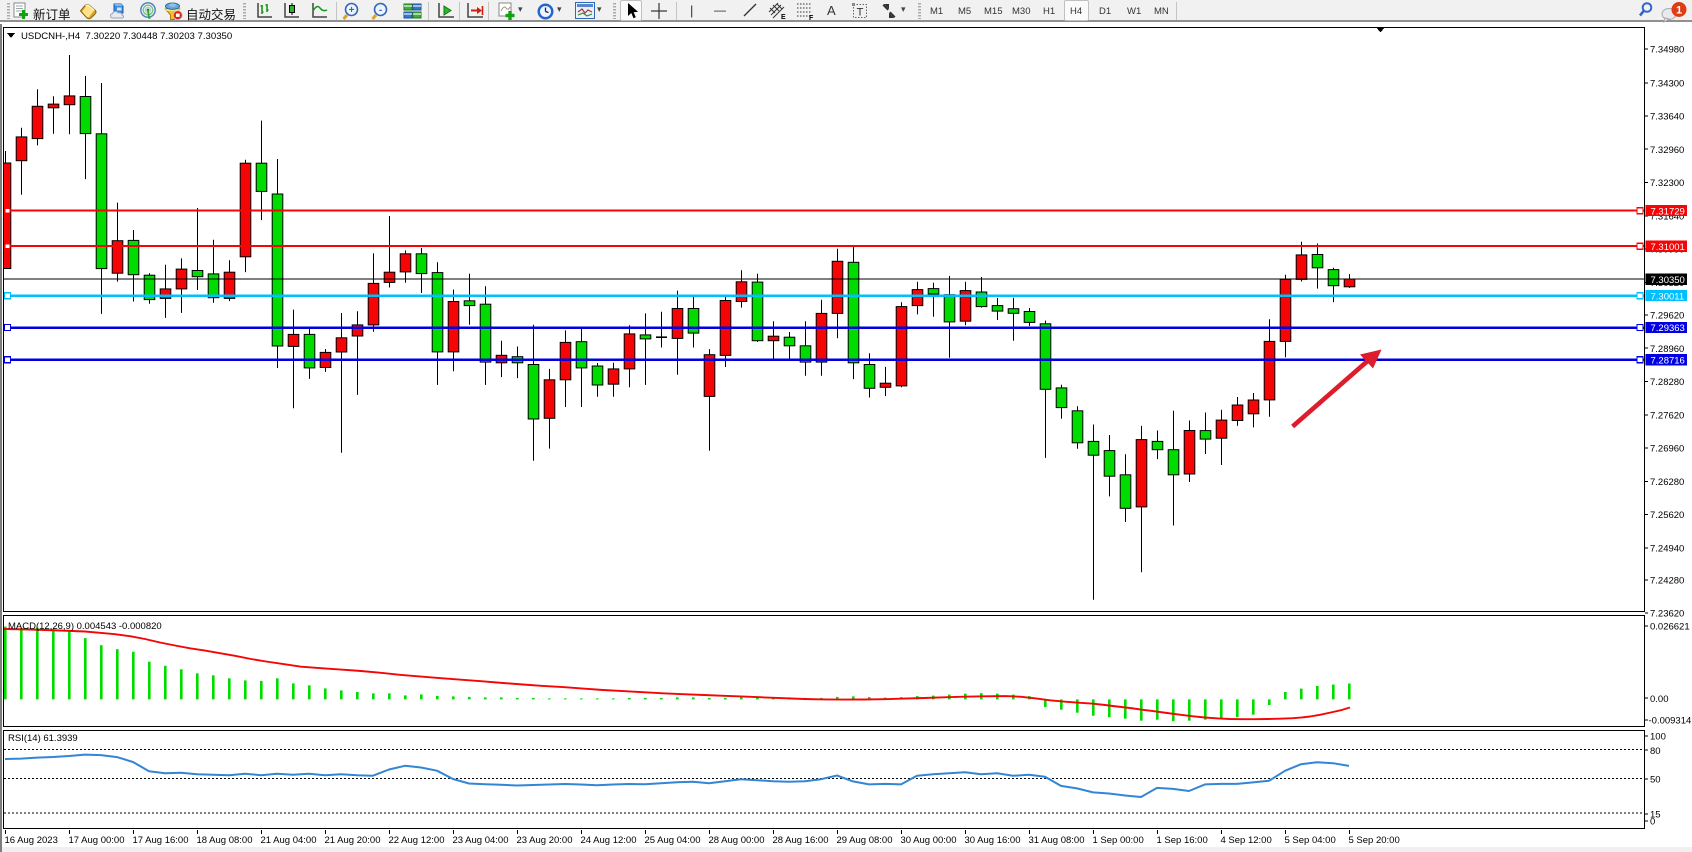 Image resolution: width=1692 pixels, height=852 pixels. I want to click on svg-text: 0.026621, so click(1670, 627).